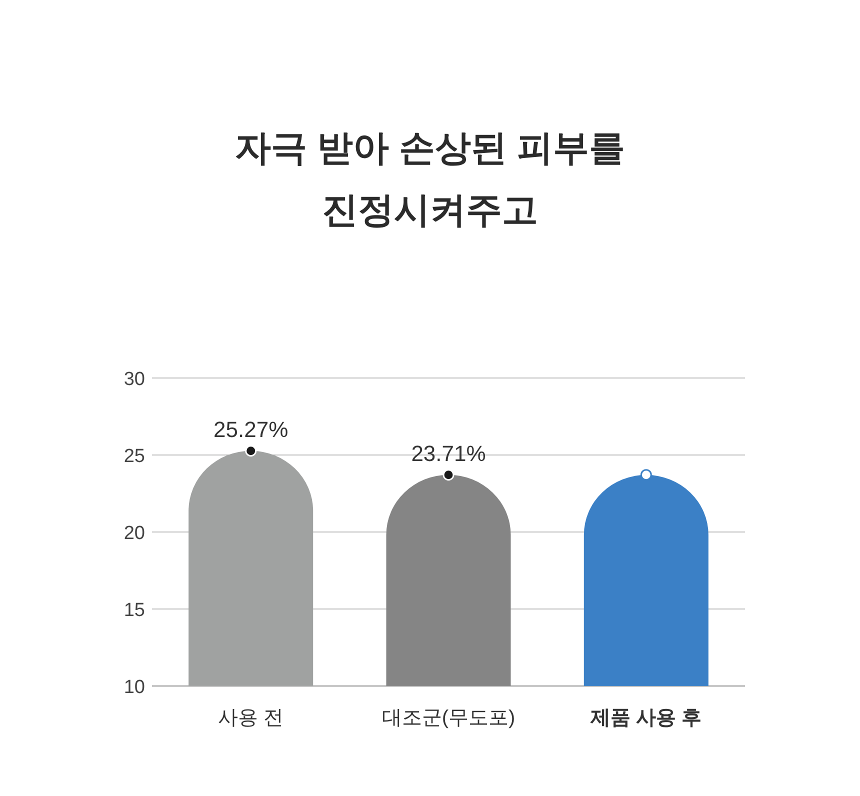  Describe the element at coordinates (646, 718) in the screenshot. I see `x-tick-label: 제품 사용 후` at that location.